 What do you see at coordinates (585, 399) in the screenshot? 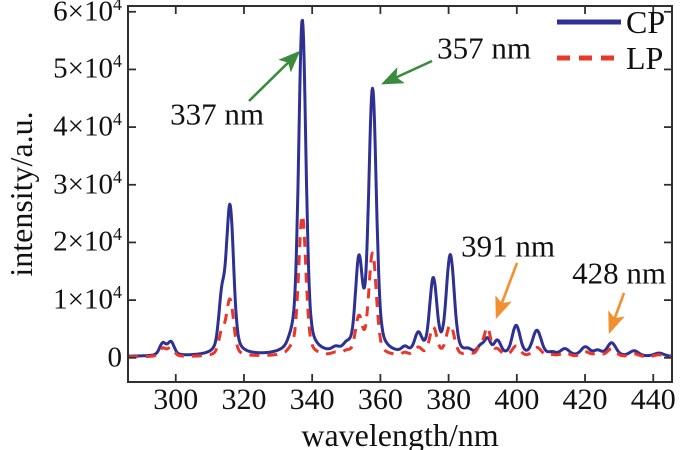
I see `x-tick-label: 420` at bounding box center [585, 399].